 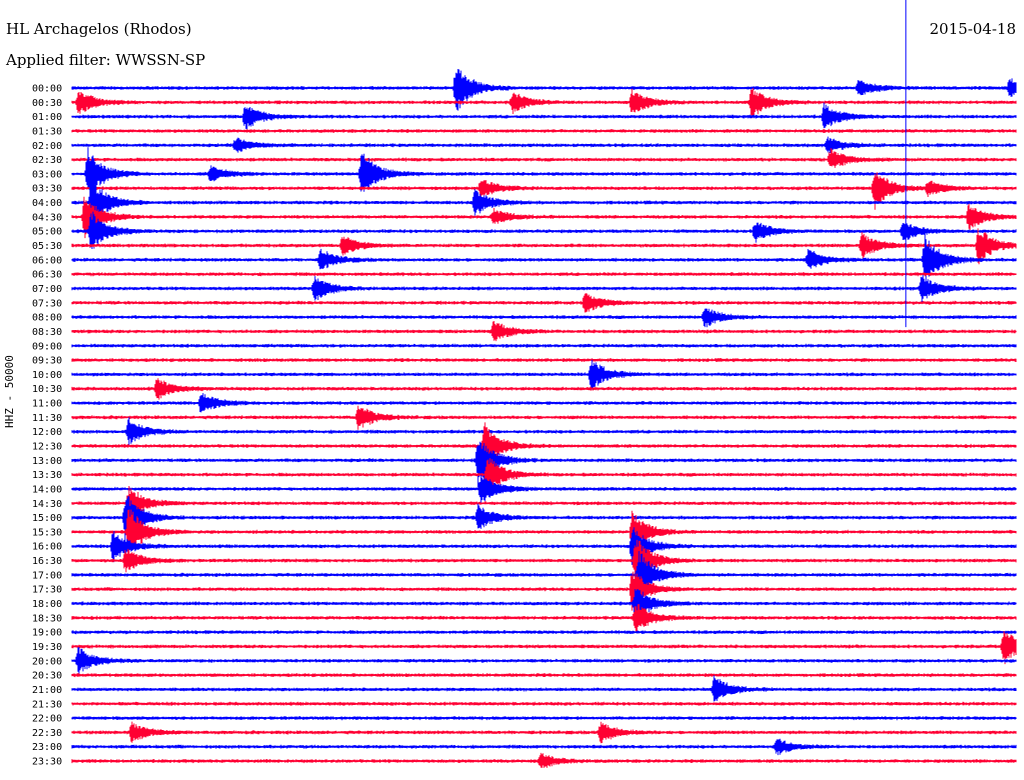 I want to click on tick-label: 05:00, so click(x=47, y=232).